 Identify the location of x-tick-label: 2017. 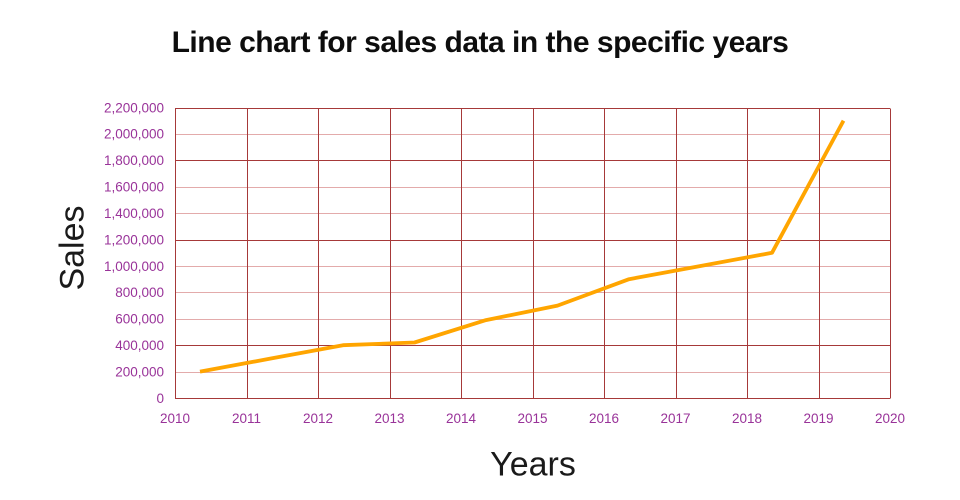
(675, 418).